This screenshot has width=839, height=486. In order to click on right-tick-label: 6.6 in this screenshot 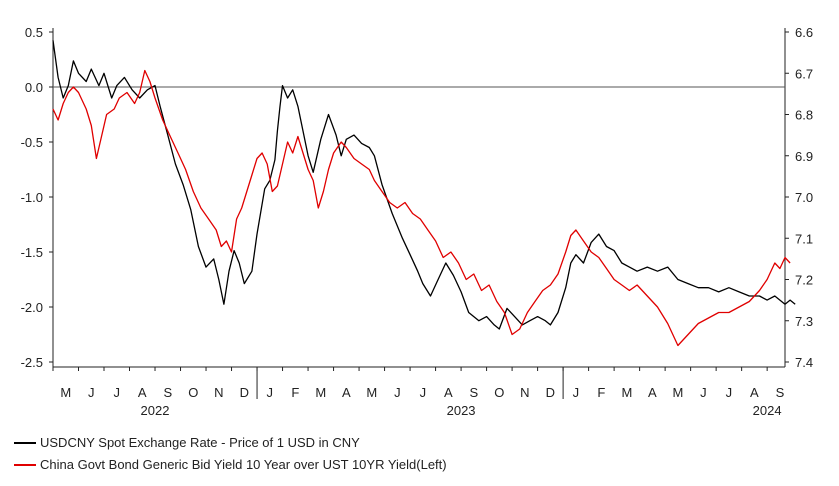, I will do `click(804, 32)`.